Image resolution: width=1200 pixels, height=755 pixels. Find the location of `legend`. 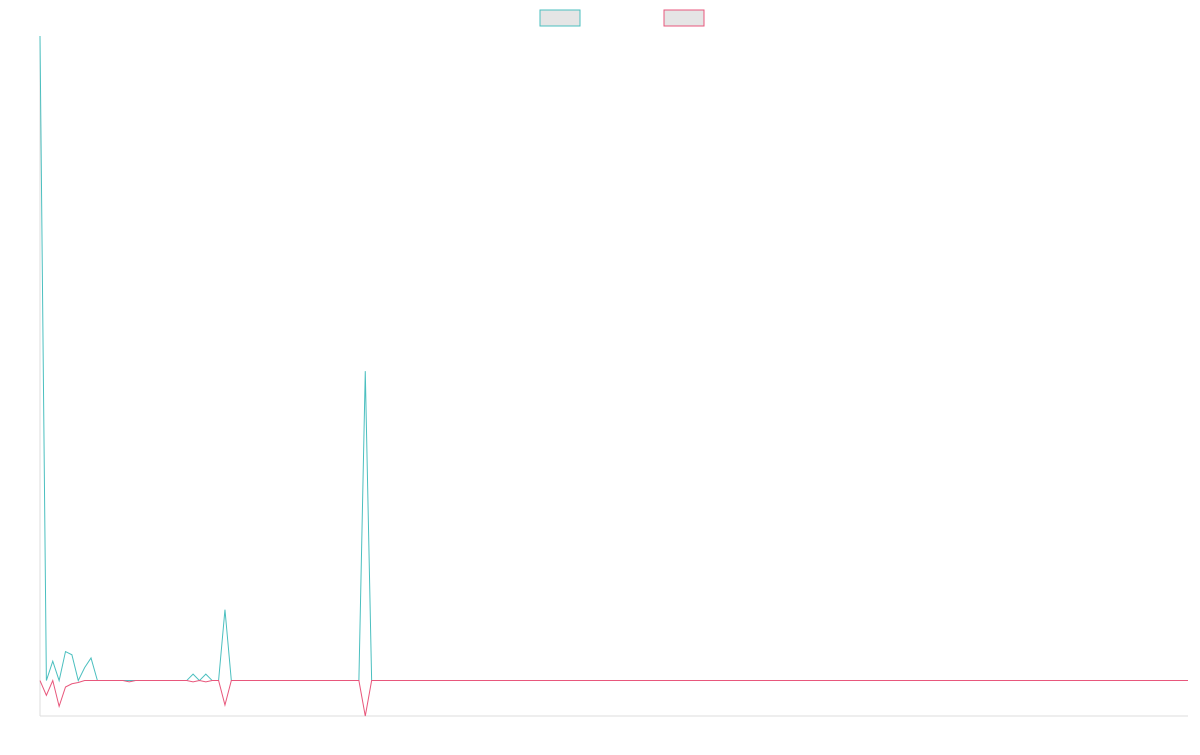

legend is located at coordinates (622, 18).